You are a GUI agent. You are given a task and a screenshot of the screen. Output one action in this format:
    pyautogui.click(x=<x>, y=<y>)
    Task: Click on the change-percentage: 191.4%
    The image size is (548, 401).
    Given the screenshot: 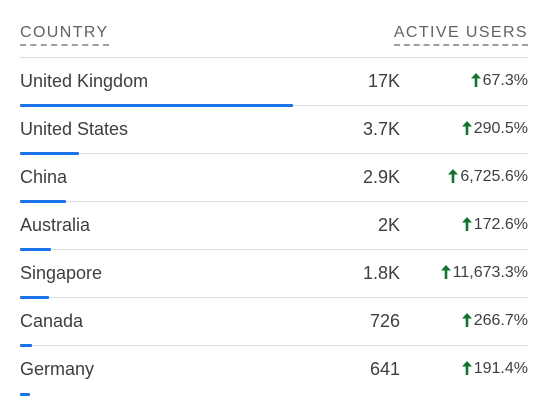 What is the action you would take?
    pyautogui.click(x=494, y=370)
    